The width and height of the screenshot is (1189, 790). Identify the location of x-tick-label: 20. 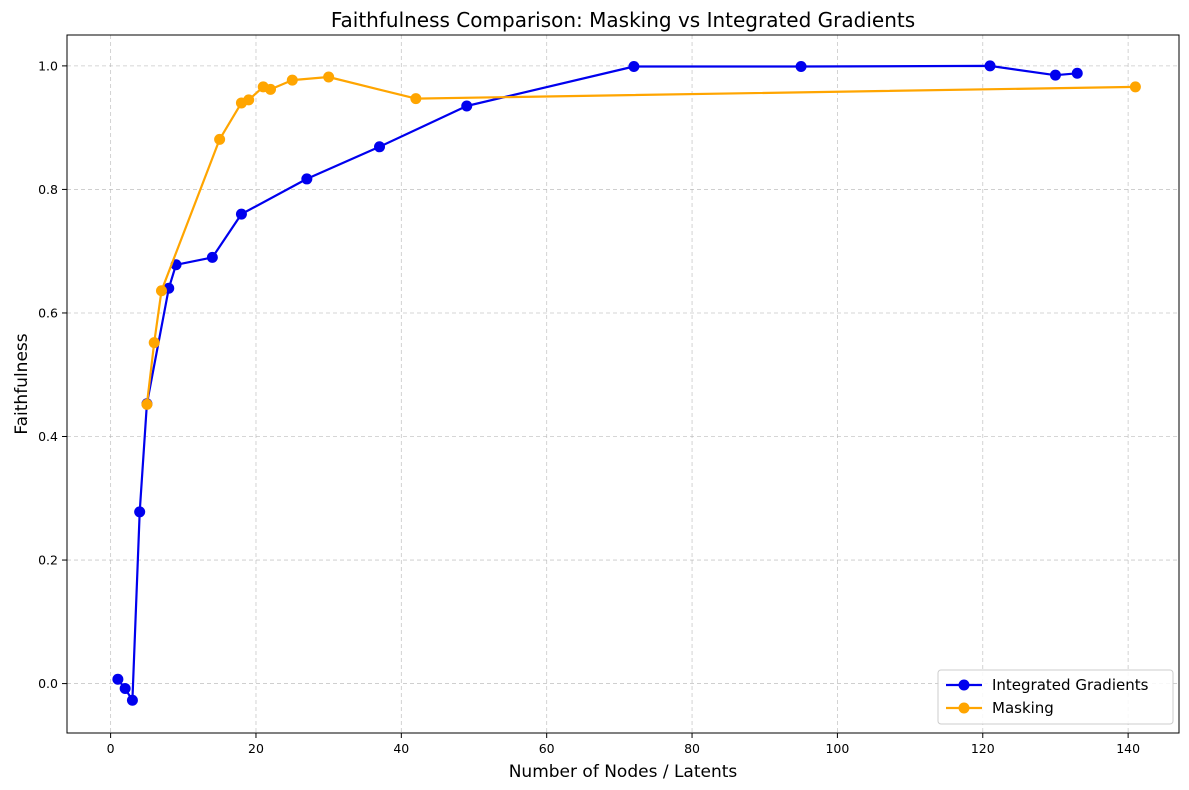
(256, 748).